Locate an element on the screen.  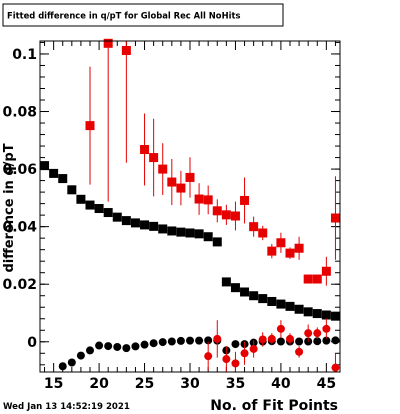
y-axis-label: difference in q/pT is located at coordinates (9, 207).